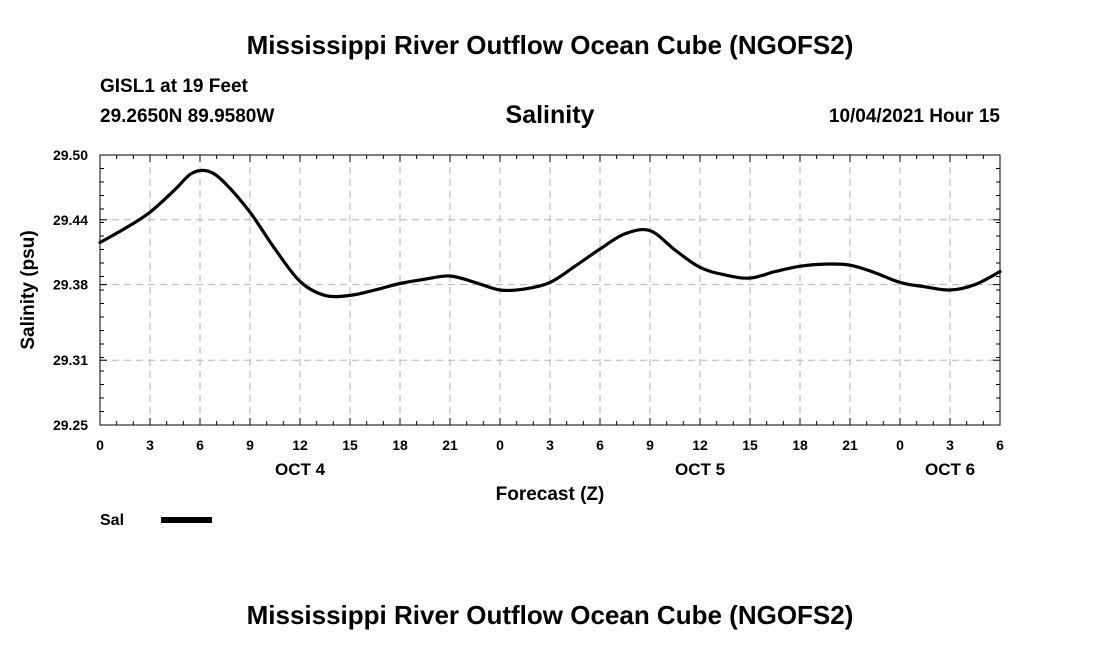  I want to click on y-tick-label: 29.38, so click(70, 285).